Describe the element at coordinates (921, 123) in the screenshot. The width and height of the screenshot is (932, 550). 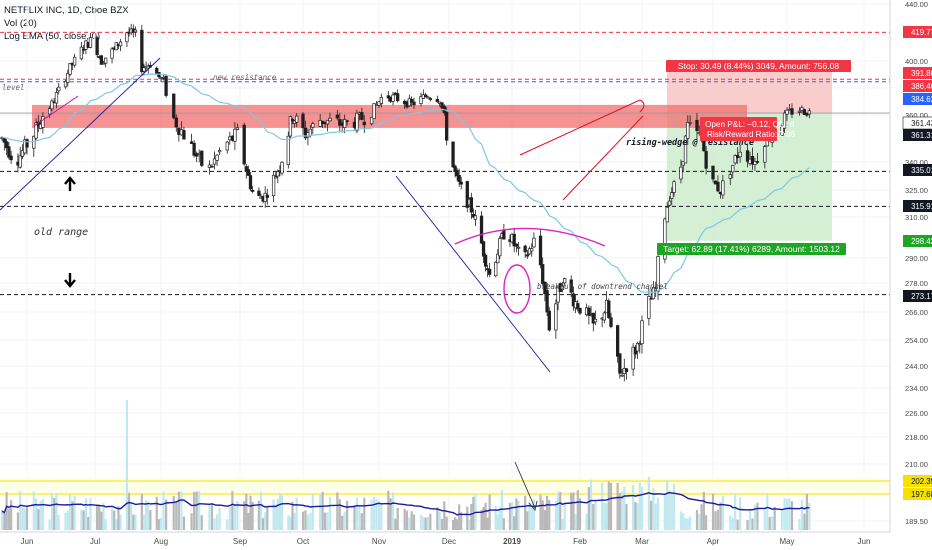
I see `price-tag: 361.43` at that location.